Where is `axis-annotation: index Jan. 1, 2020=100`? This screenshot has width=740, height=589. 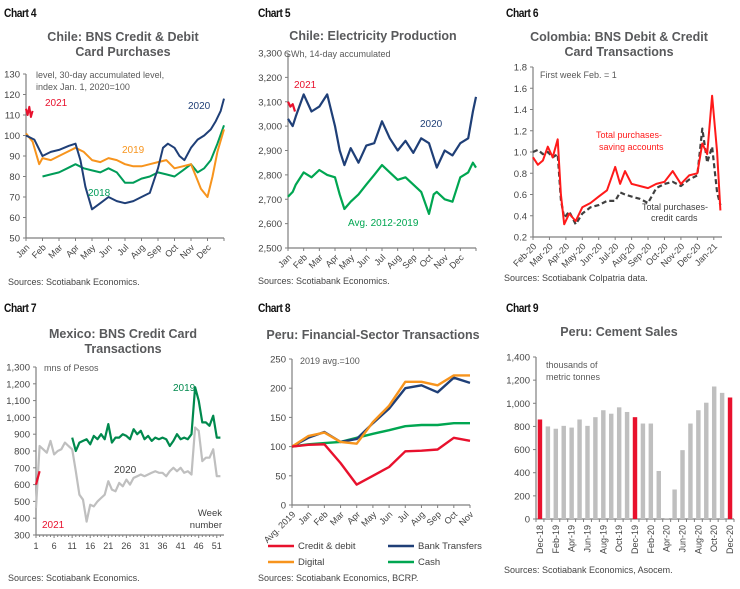
axis-annotation: index Jan. 1, 2020=100 is located at coordinates (83, 87).